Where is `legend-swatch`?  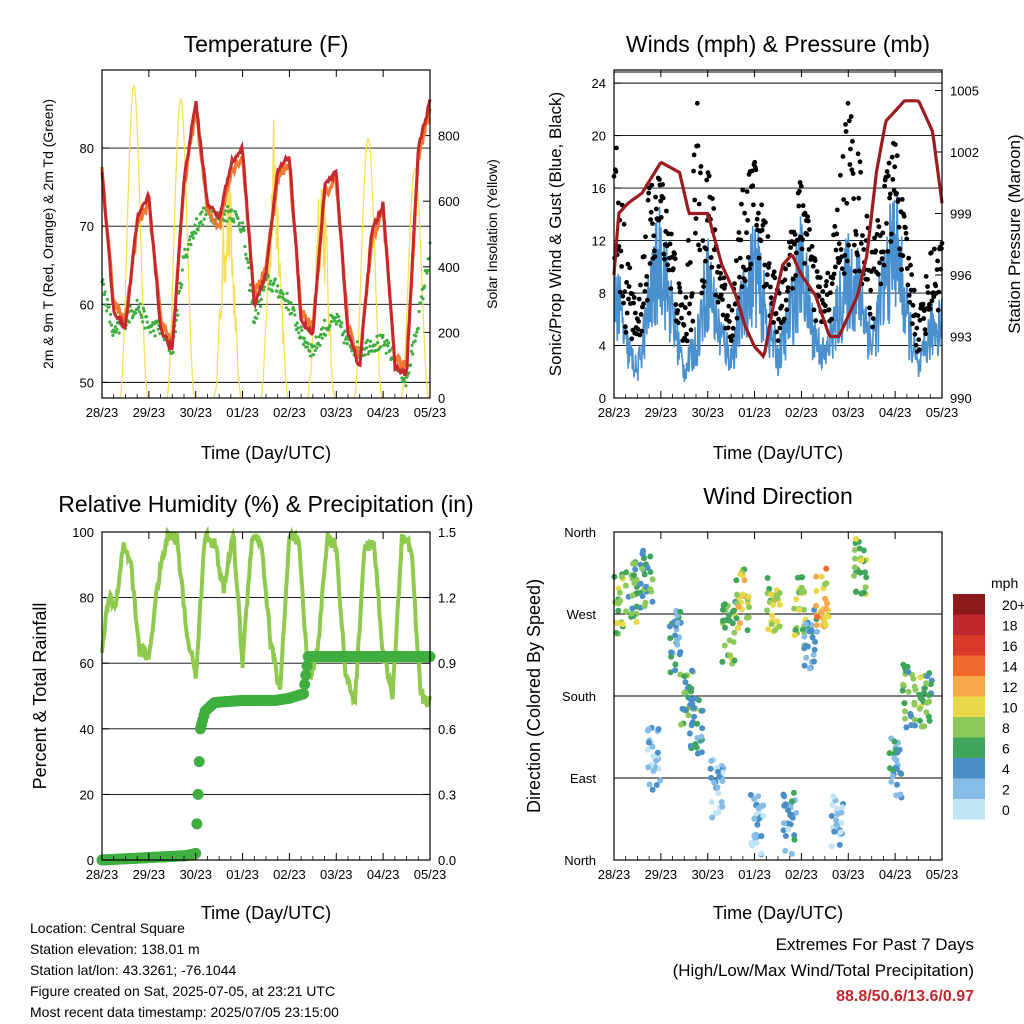 legend-swatch is located at coordinates (969, 645).